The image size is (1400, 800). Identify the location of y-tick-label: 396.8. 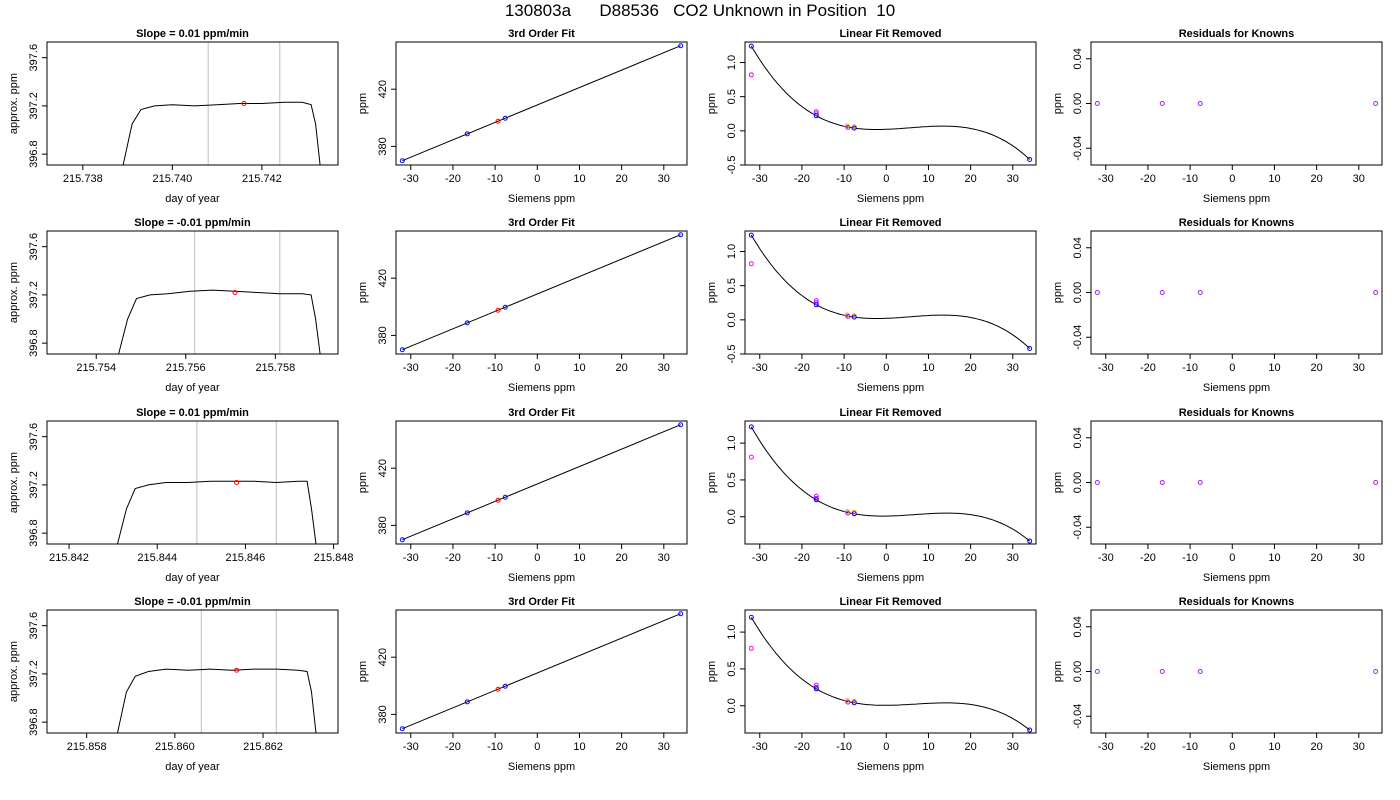
(34, 154).